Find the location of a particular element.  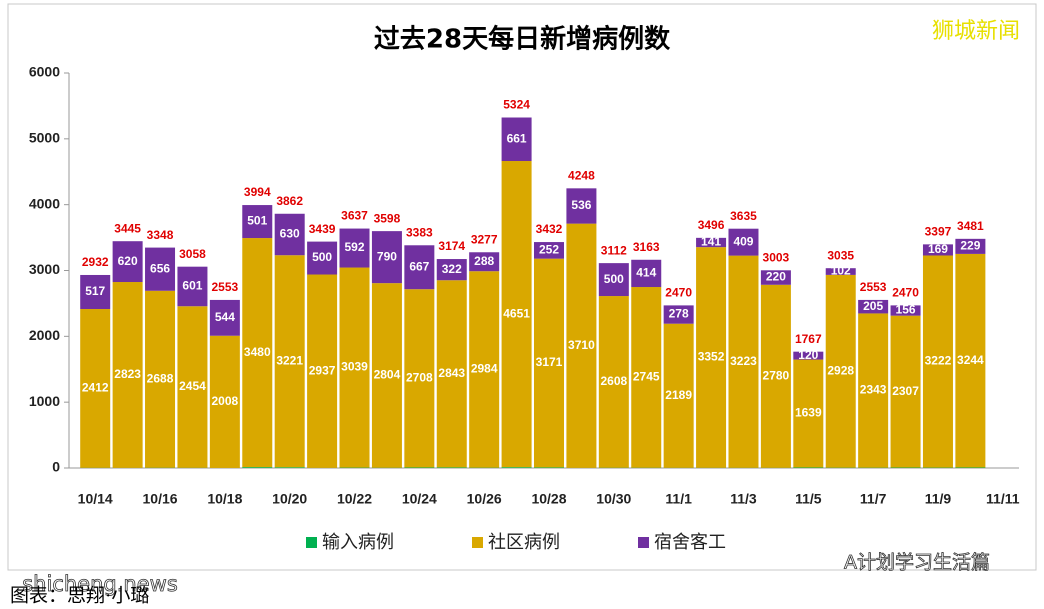

data-label: 501 is located at coordinates (257, 221).